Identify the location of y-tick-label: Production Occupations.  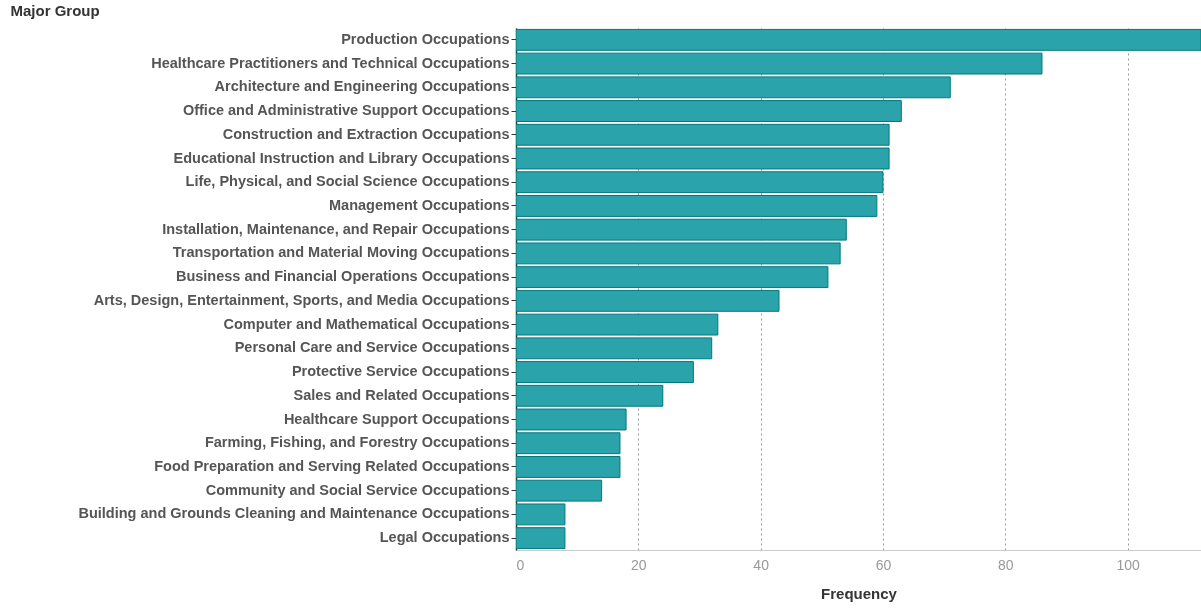
(425, 38).